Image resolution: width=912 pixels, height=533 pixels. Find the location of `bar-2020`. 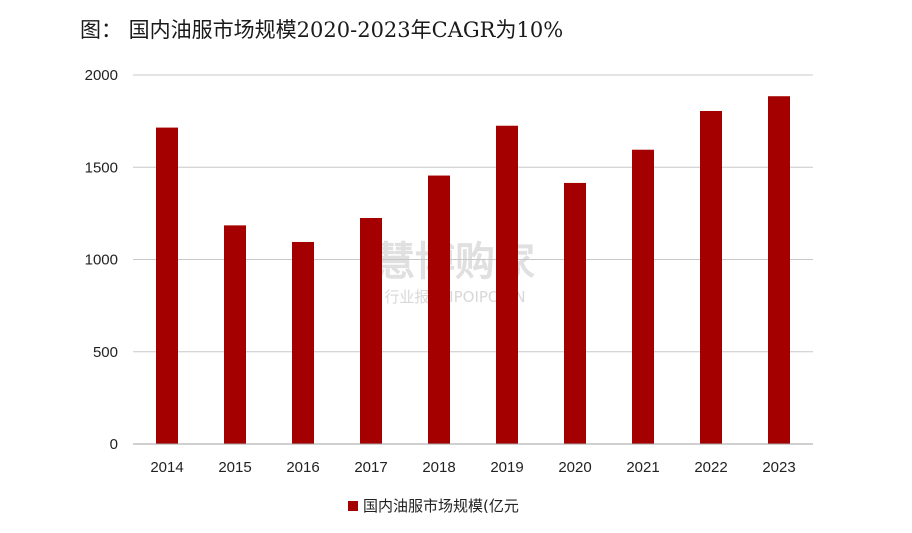

bar-2020 is located at coordinates (575, 313).